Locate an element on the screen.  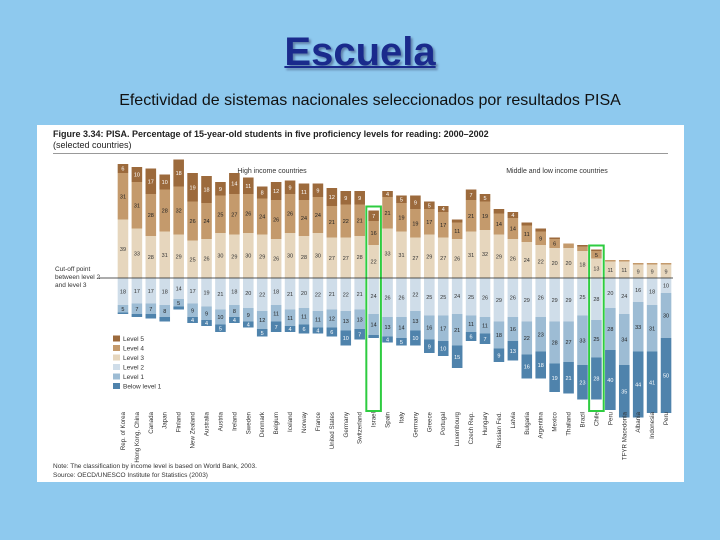
value-l3-norway: 28 is located at coordinates (304, 258).